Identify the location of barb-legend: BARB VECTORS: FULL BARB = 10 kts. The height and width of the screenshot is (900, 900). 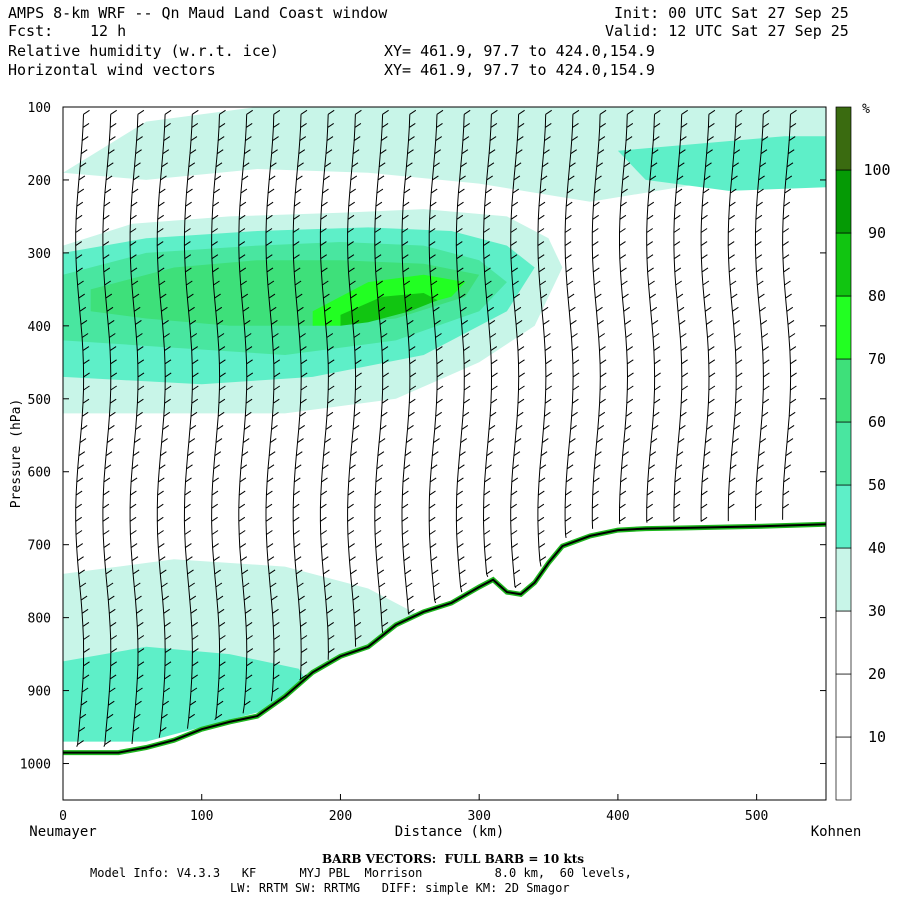
(453, 859).